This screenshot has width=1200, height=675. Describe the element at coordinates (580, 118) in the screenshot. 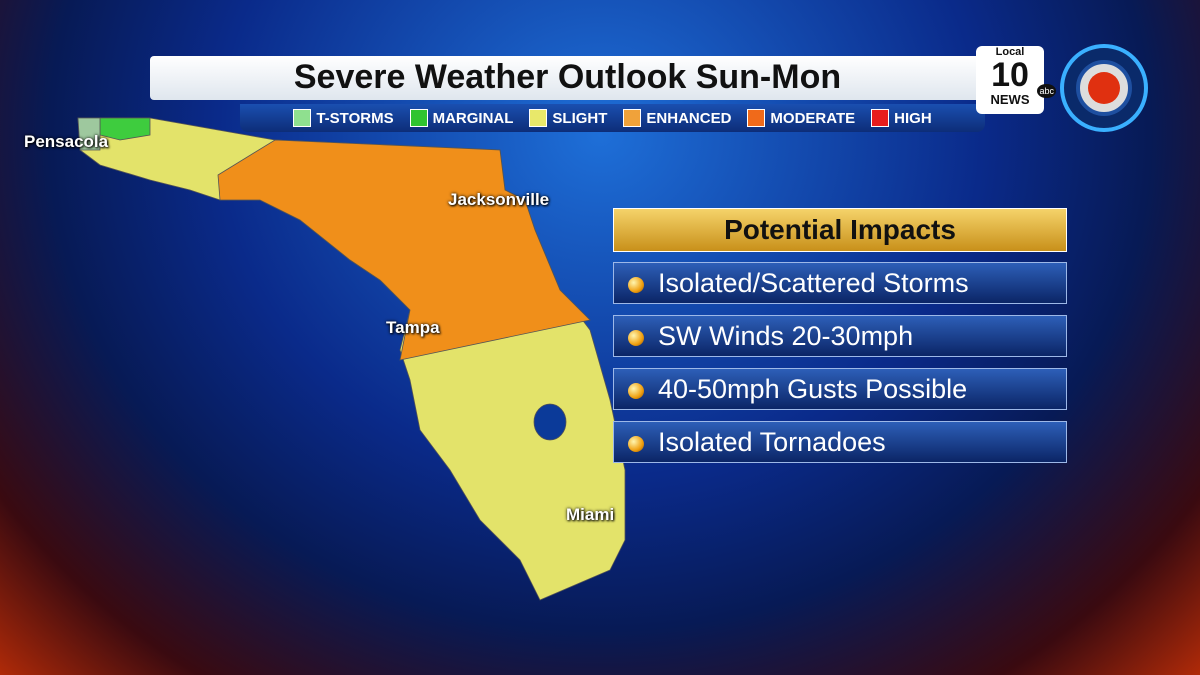

I see `legend-label: SLIGHT` at that location.